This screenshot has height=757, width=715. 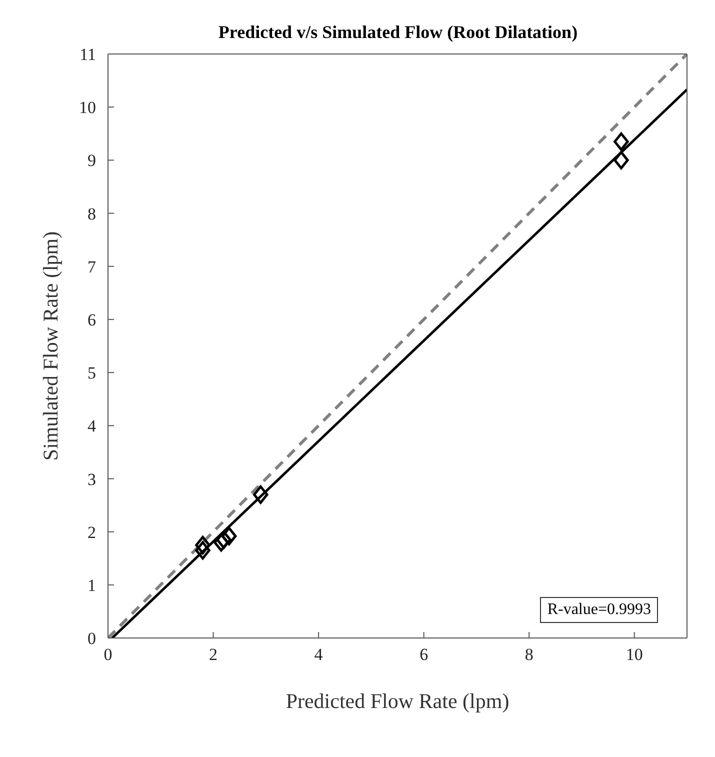 I want to click on y-tick-label: 3, so click(x=92, y=479).